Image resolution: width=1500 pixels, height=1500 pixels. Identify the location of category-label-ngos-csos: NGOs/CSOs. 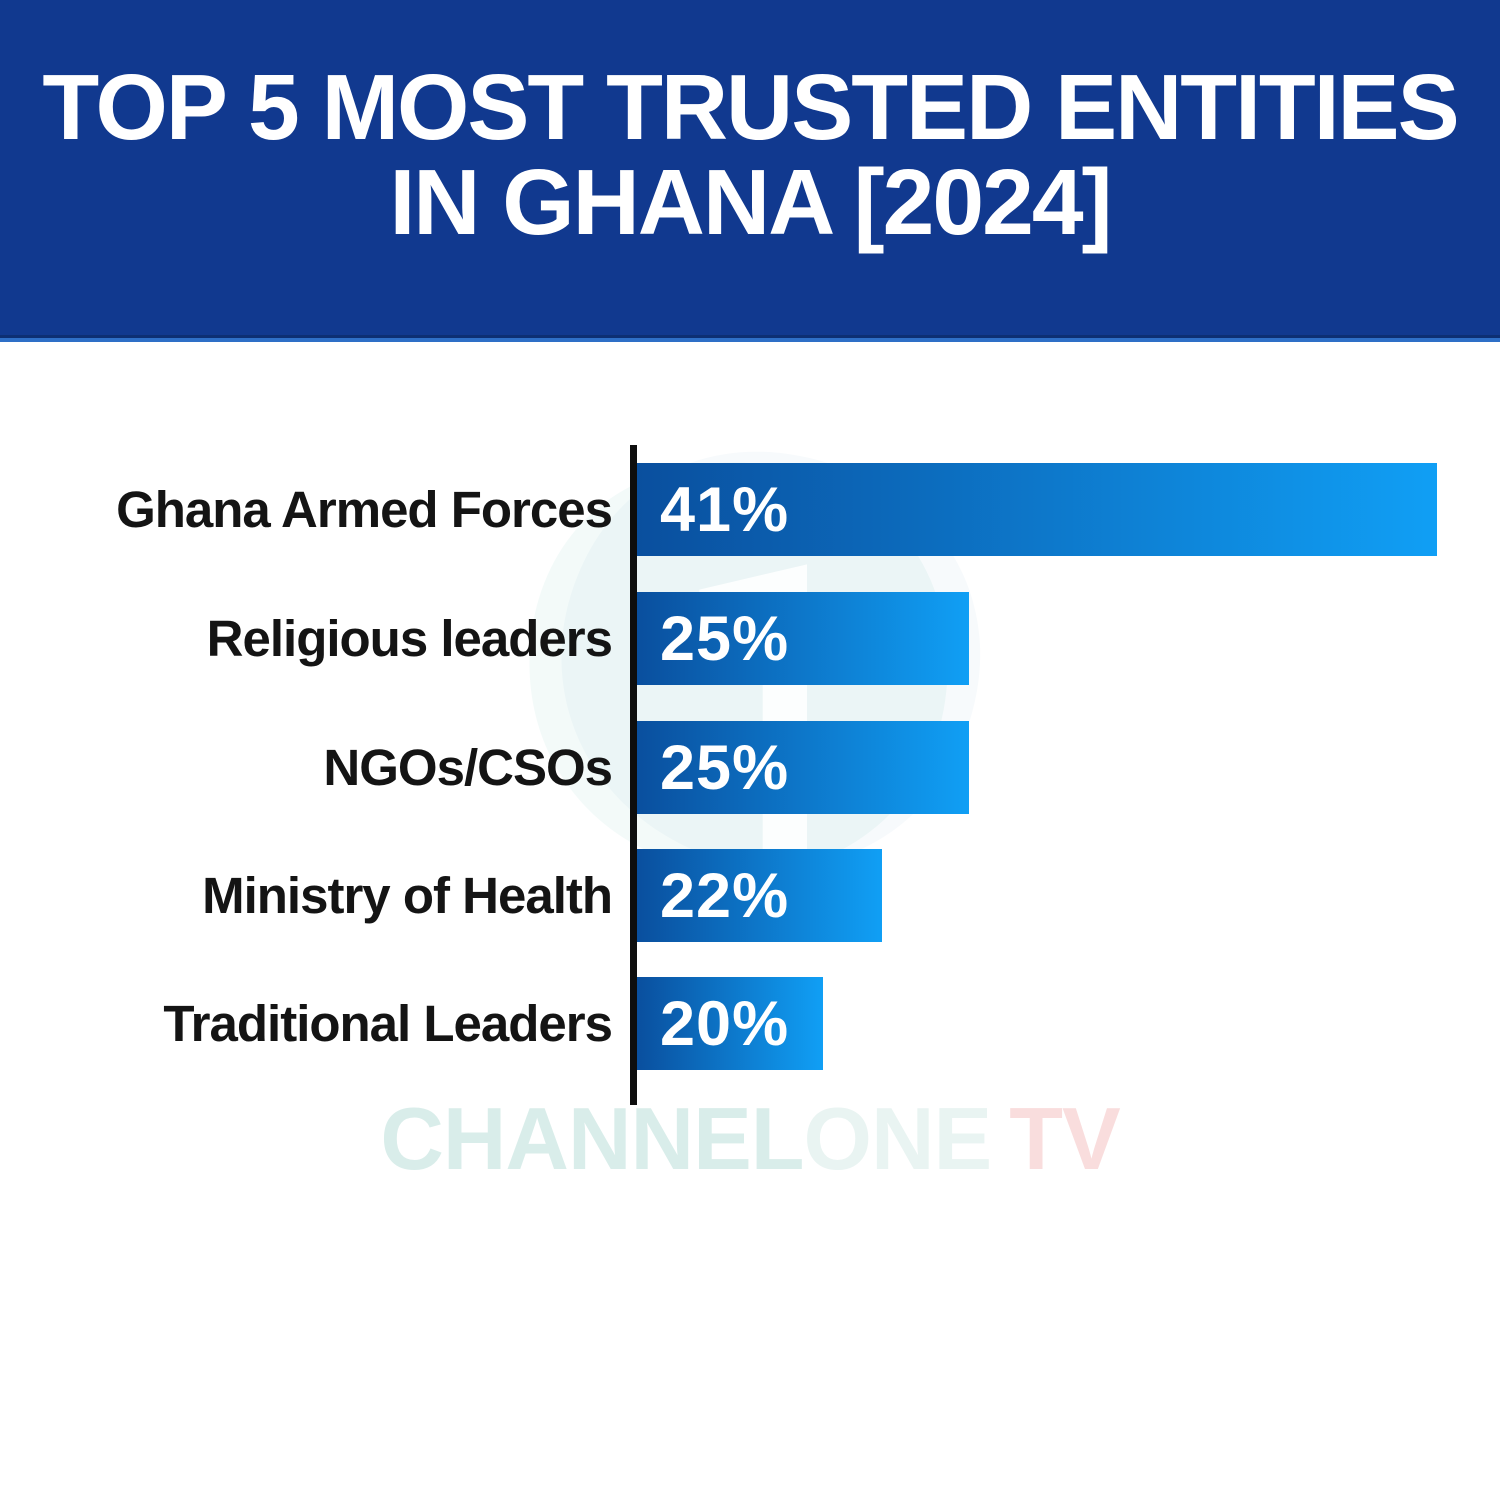
(468, 767).